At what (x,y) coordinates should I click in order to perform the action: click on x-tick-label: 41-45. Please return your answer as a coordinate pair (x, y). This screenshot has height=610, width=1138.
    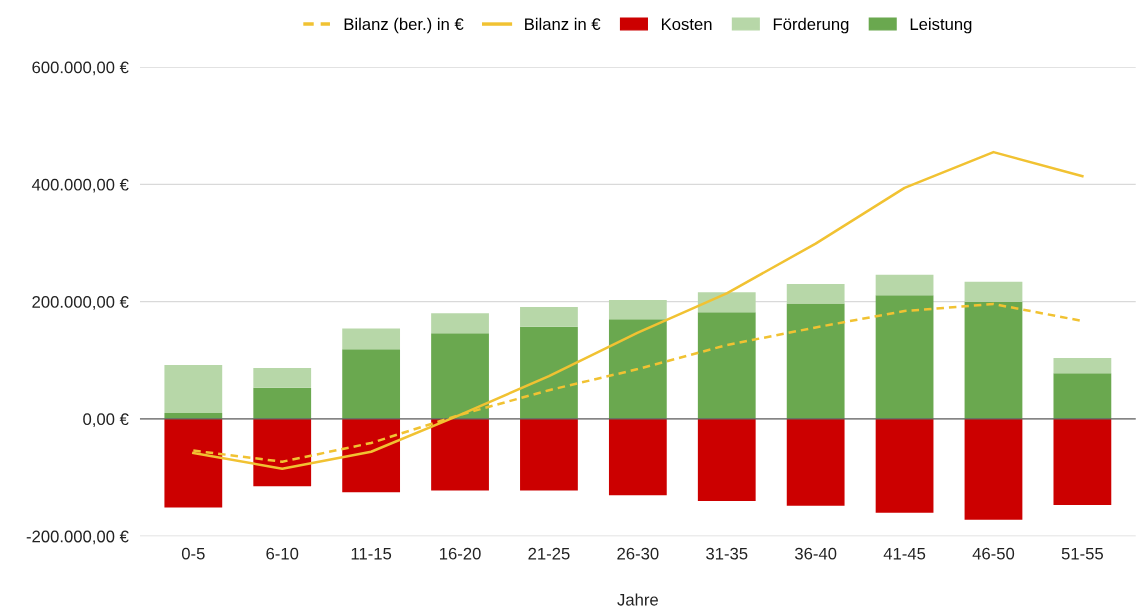
    Looking at the image, I should click on (904, 553).